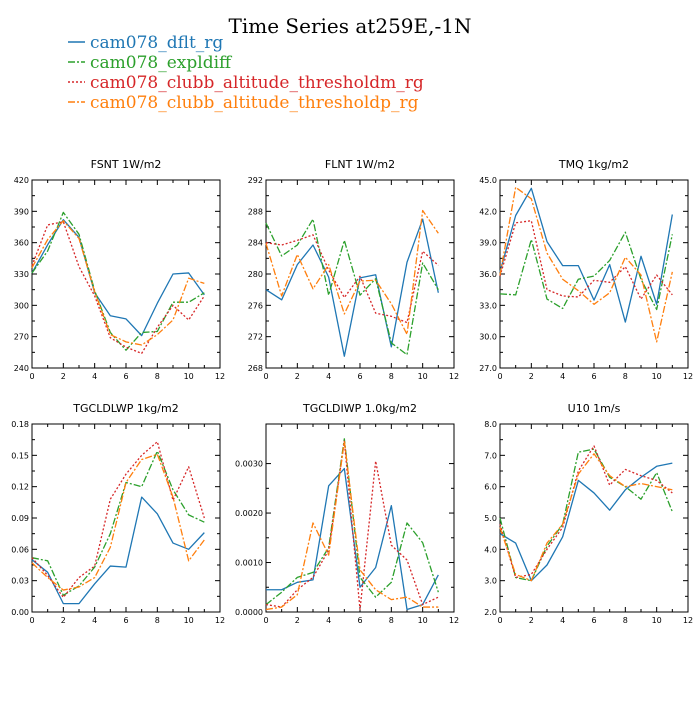 The height and width of the screenshot is (705, 700). What do you see at coordinates (488, 243) in the screenshot?
I see `y-tick-label: 39.0` at bounding box center [488, 243].